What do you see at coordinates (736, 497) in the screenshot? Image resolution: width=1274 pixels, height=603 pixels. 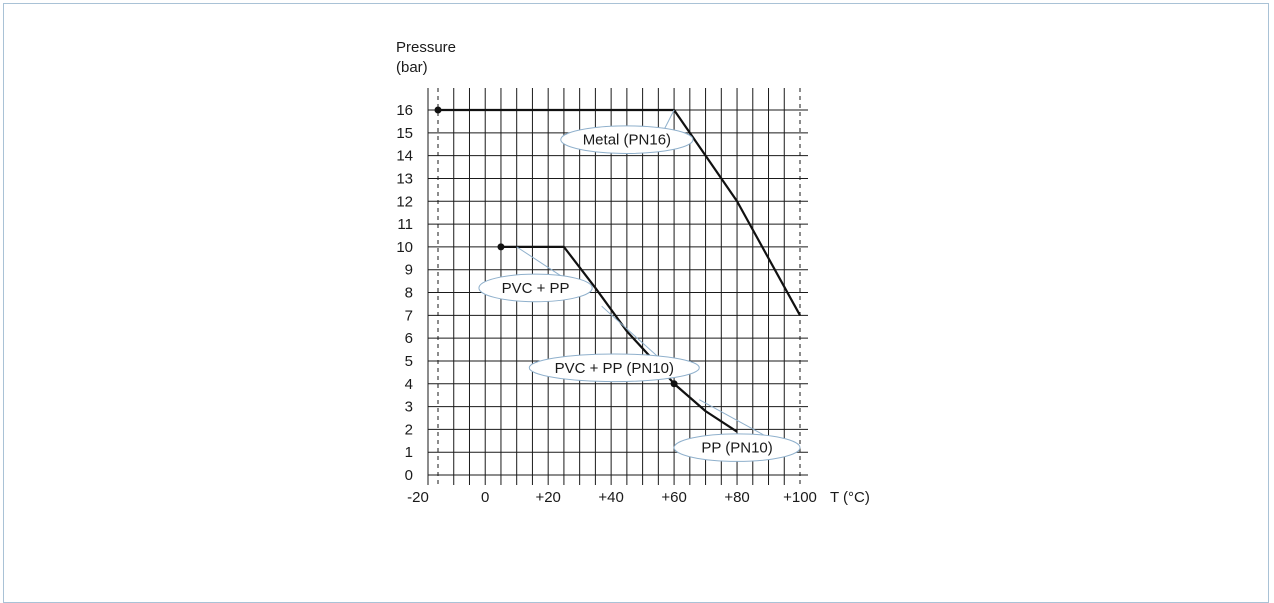 I see `x-tick-label: +80` at bounding box center [736, 497].